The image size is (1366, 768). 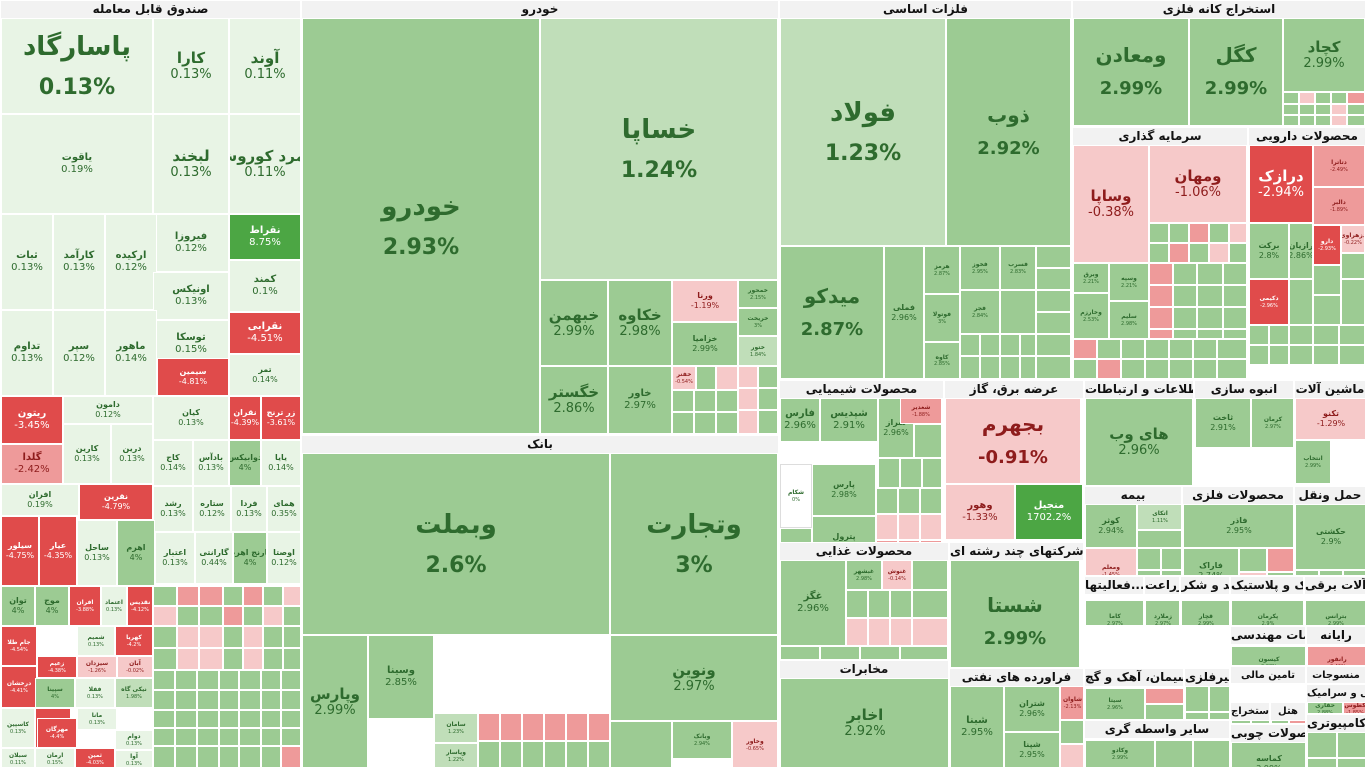 I want to click on stock-tile: ففلا 0.13%, so click(x=95, y=693).